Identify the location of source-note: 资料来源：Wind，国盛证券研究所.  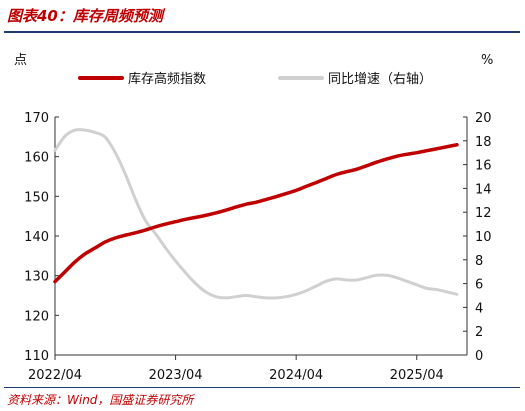
(100, 400).